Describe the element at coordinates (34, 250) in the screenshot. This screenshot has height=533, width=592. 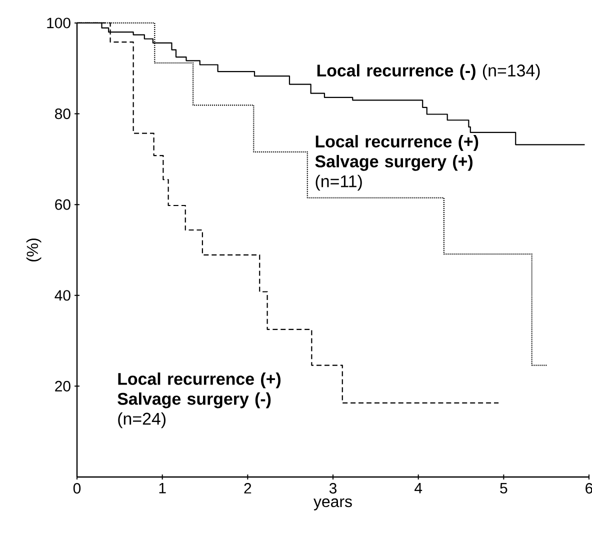
I see `y-axis-title: (%)` at that location.